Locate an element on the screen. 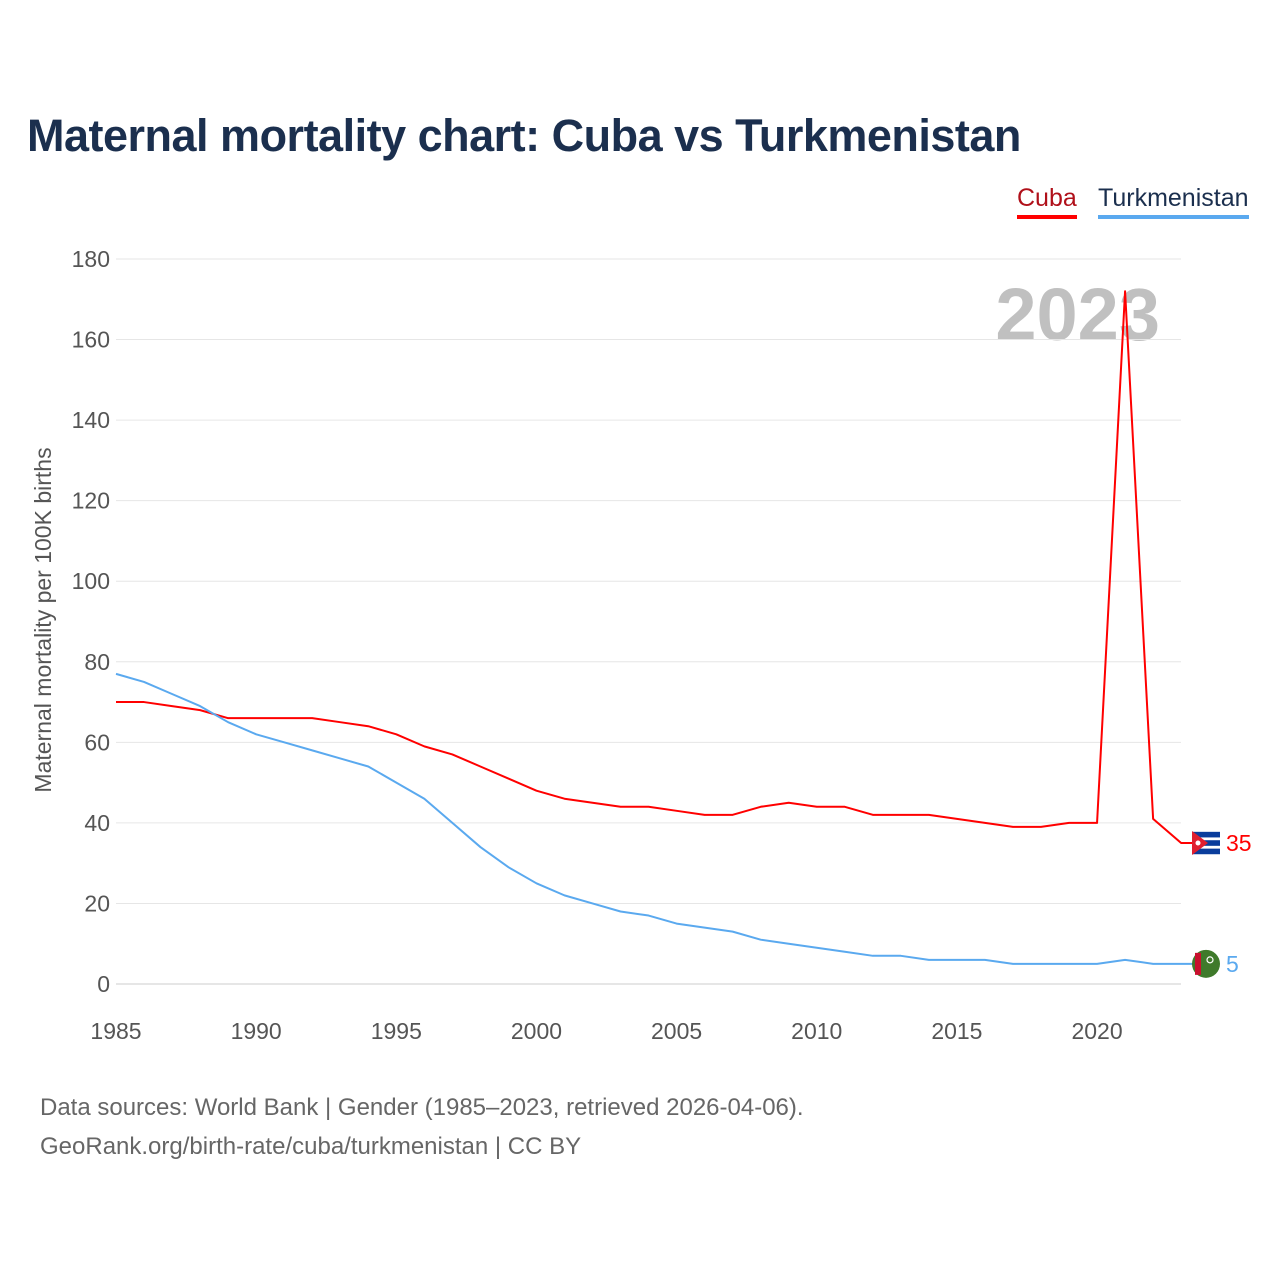  year-watermark: 2023 is located at coordinates (1077, 314).